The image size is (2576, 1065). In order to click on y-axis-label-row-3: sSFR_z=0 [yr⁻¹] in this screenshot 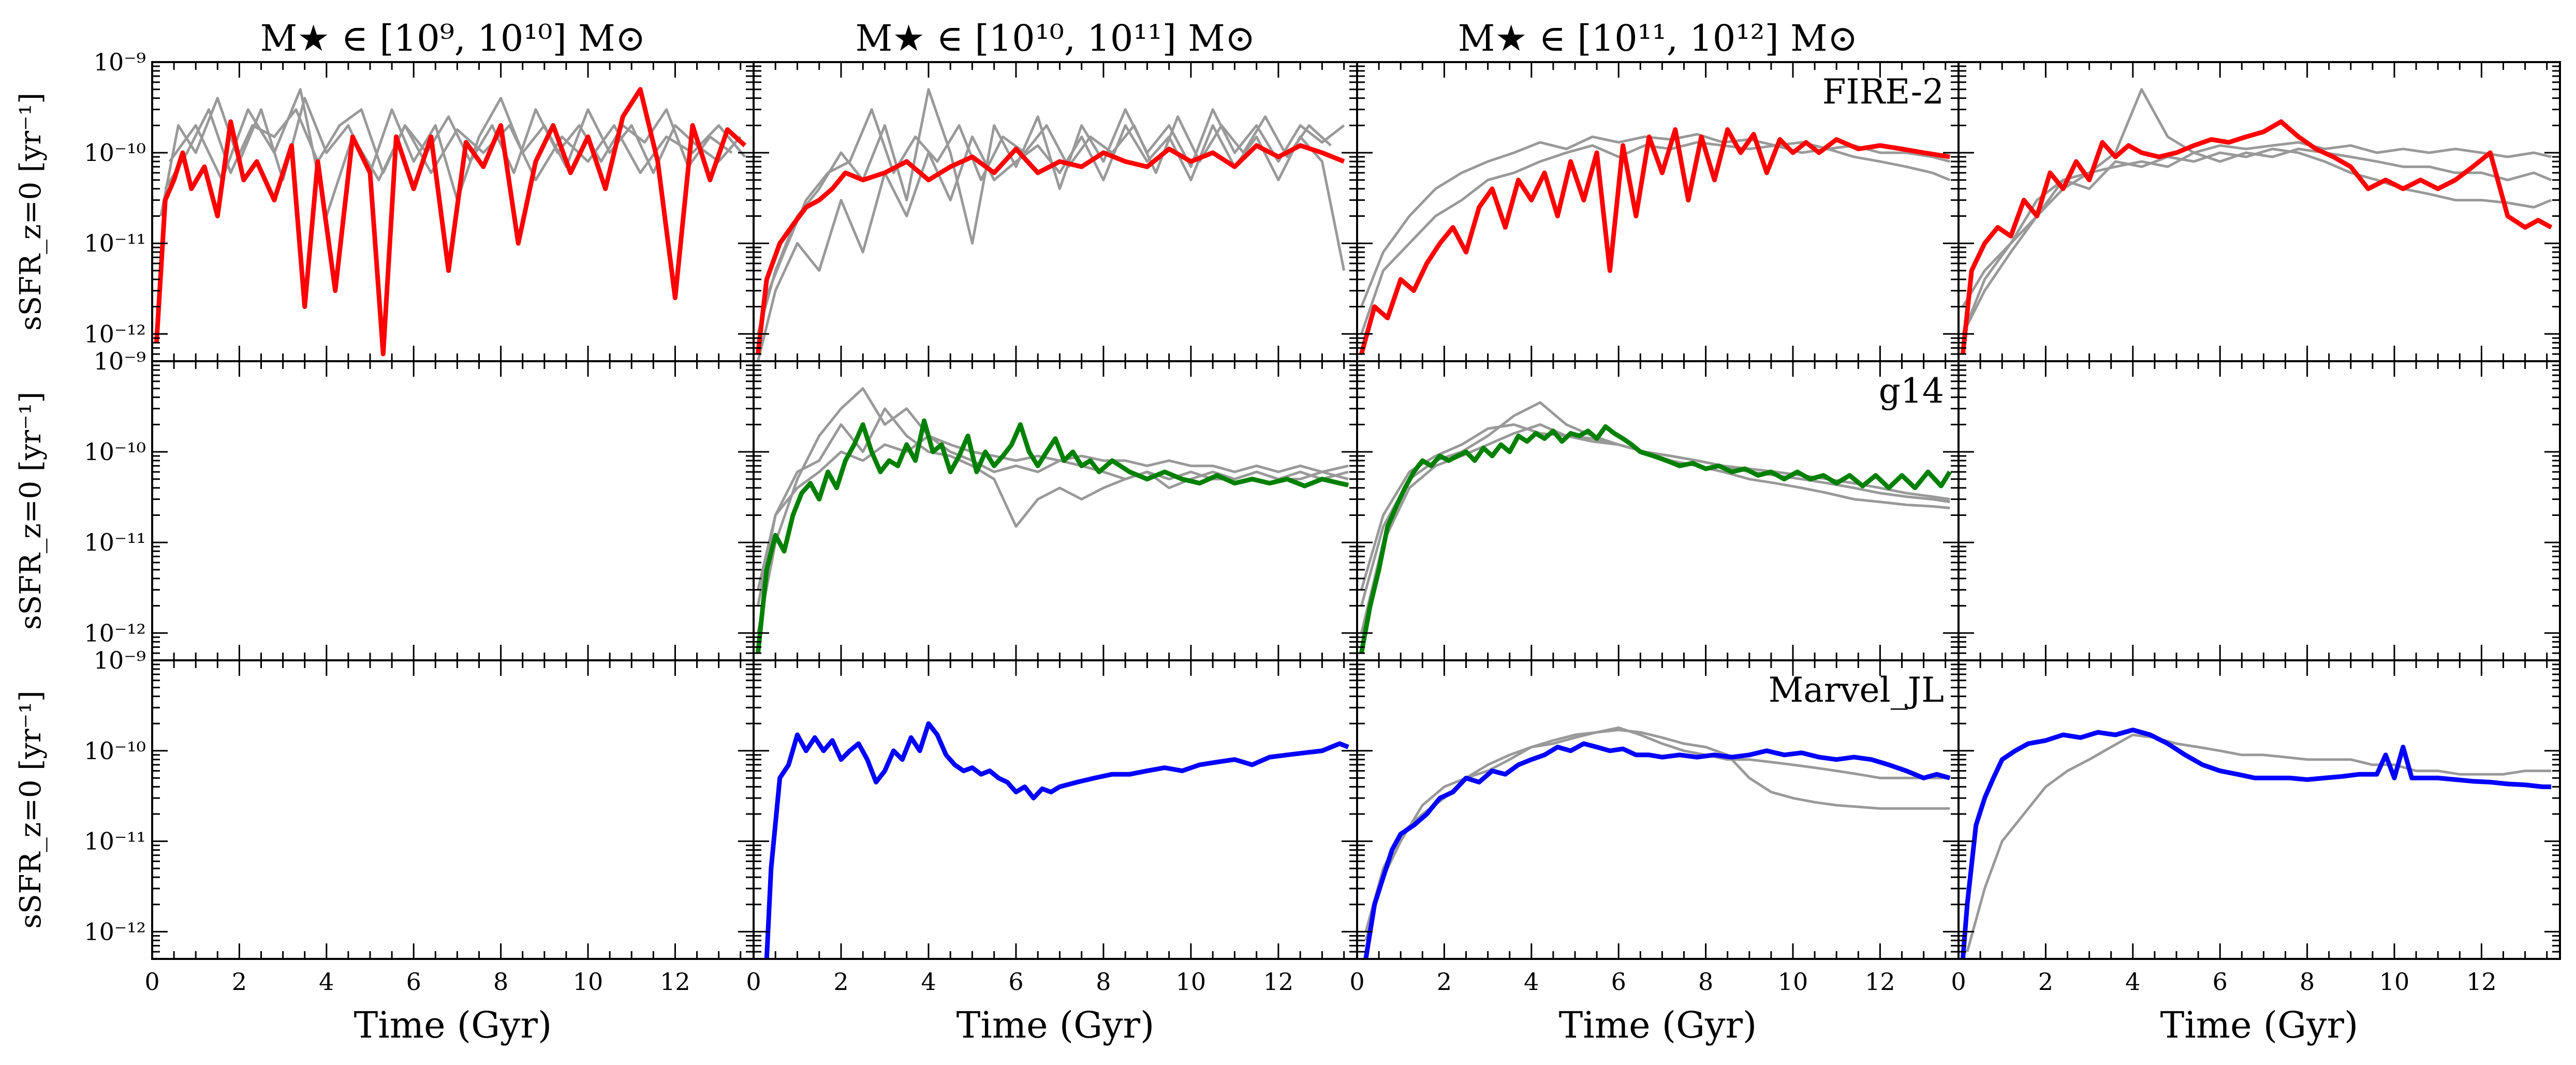, I will do `click(31, 809)`.